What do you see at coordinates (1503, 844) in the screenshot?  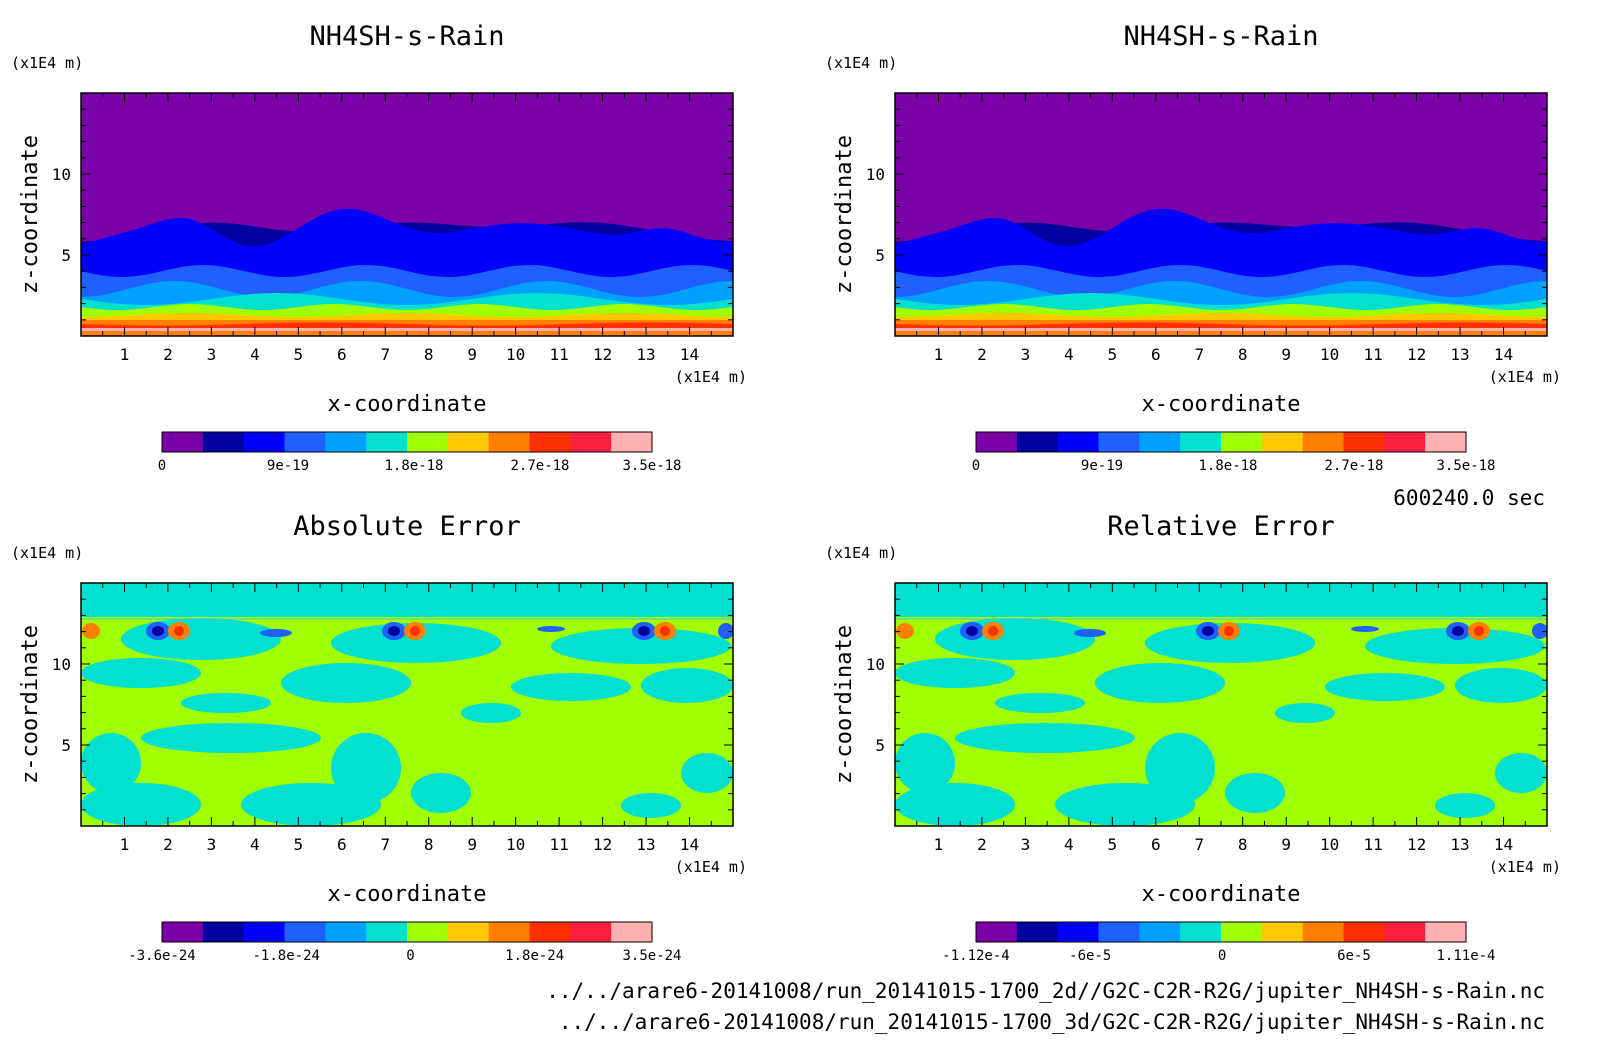 I see `x-tick-label: 14` at bounding box center [1503, 844].